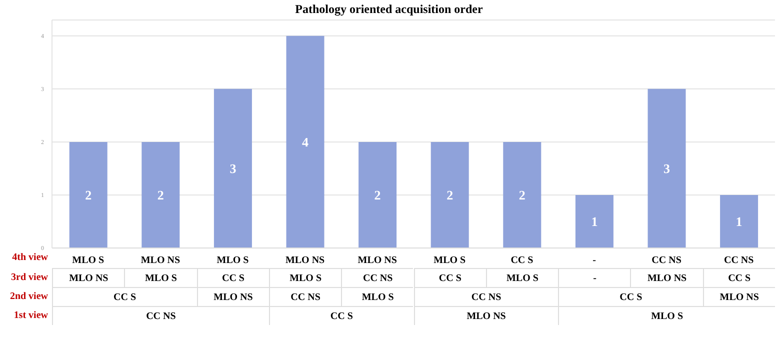  What do you see at coordinates (30, 316) in the screenshot?
I see `text: 1st view` at bounding box center [30, 316].